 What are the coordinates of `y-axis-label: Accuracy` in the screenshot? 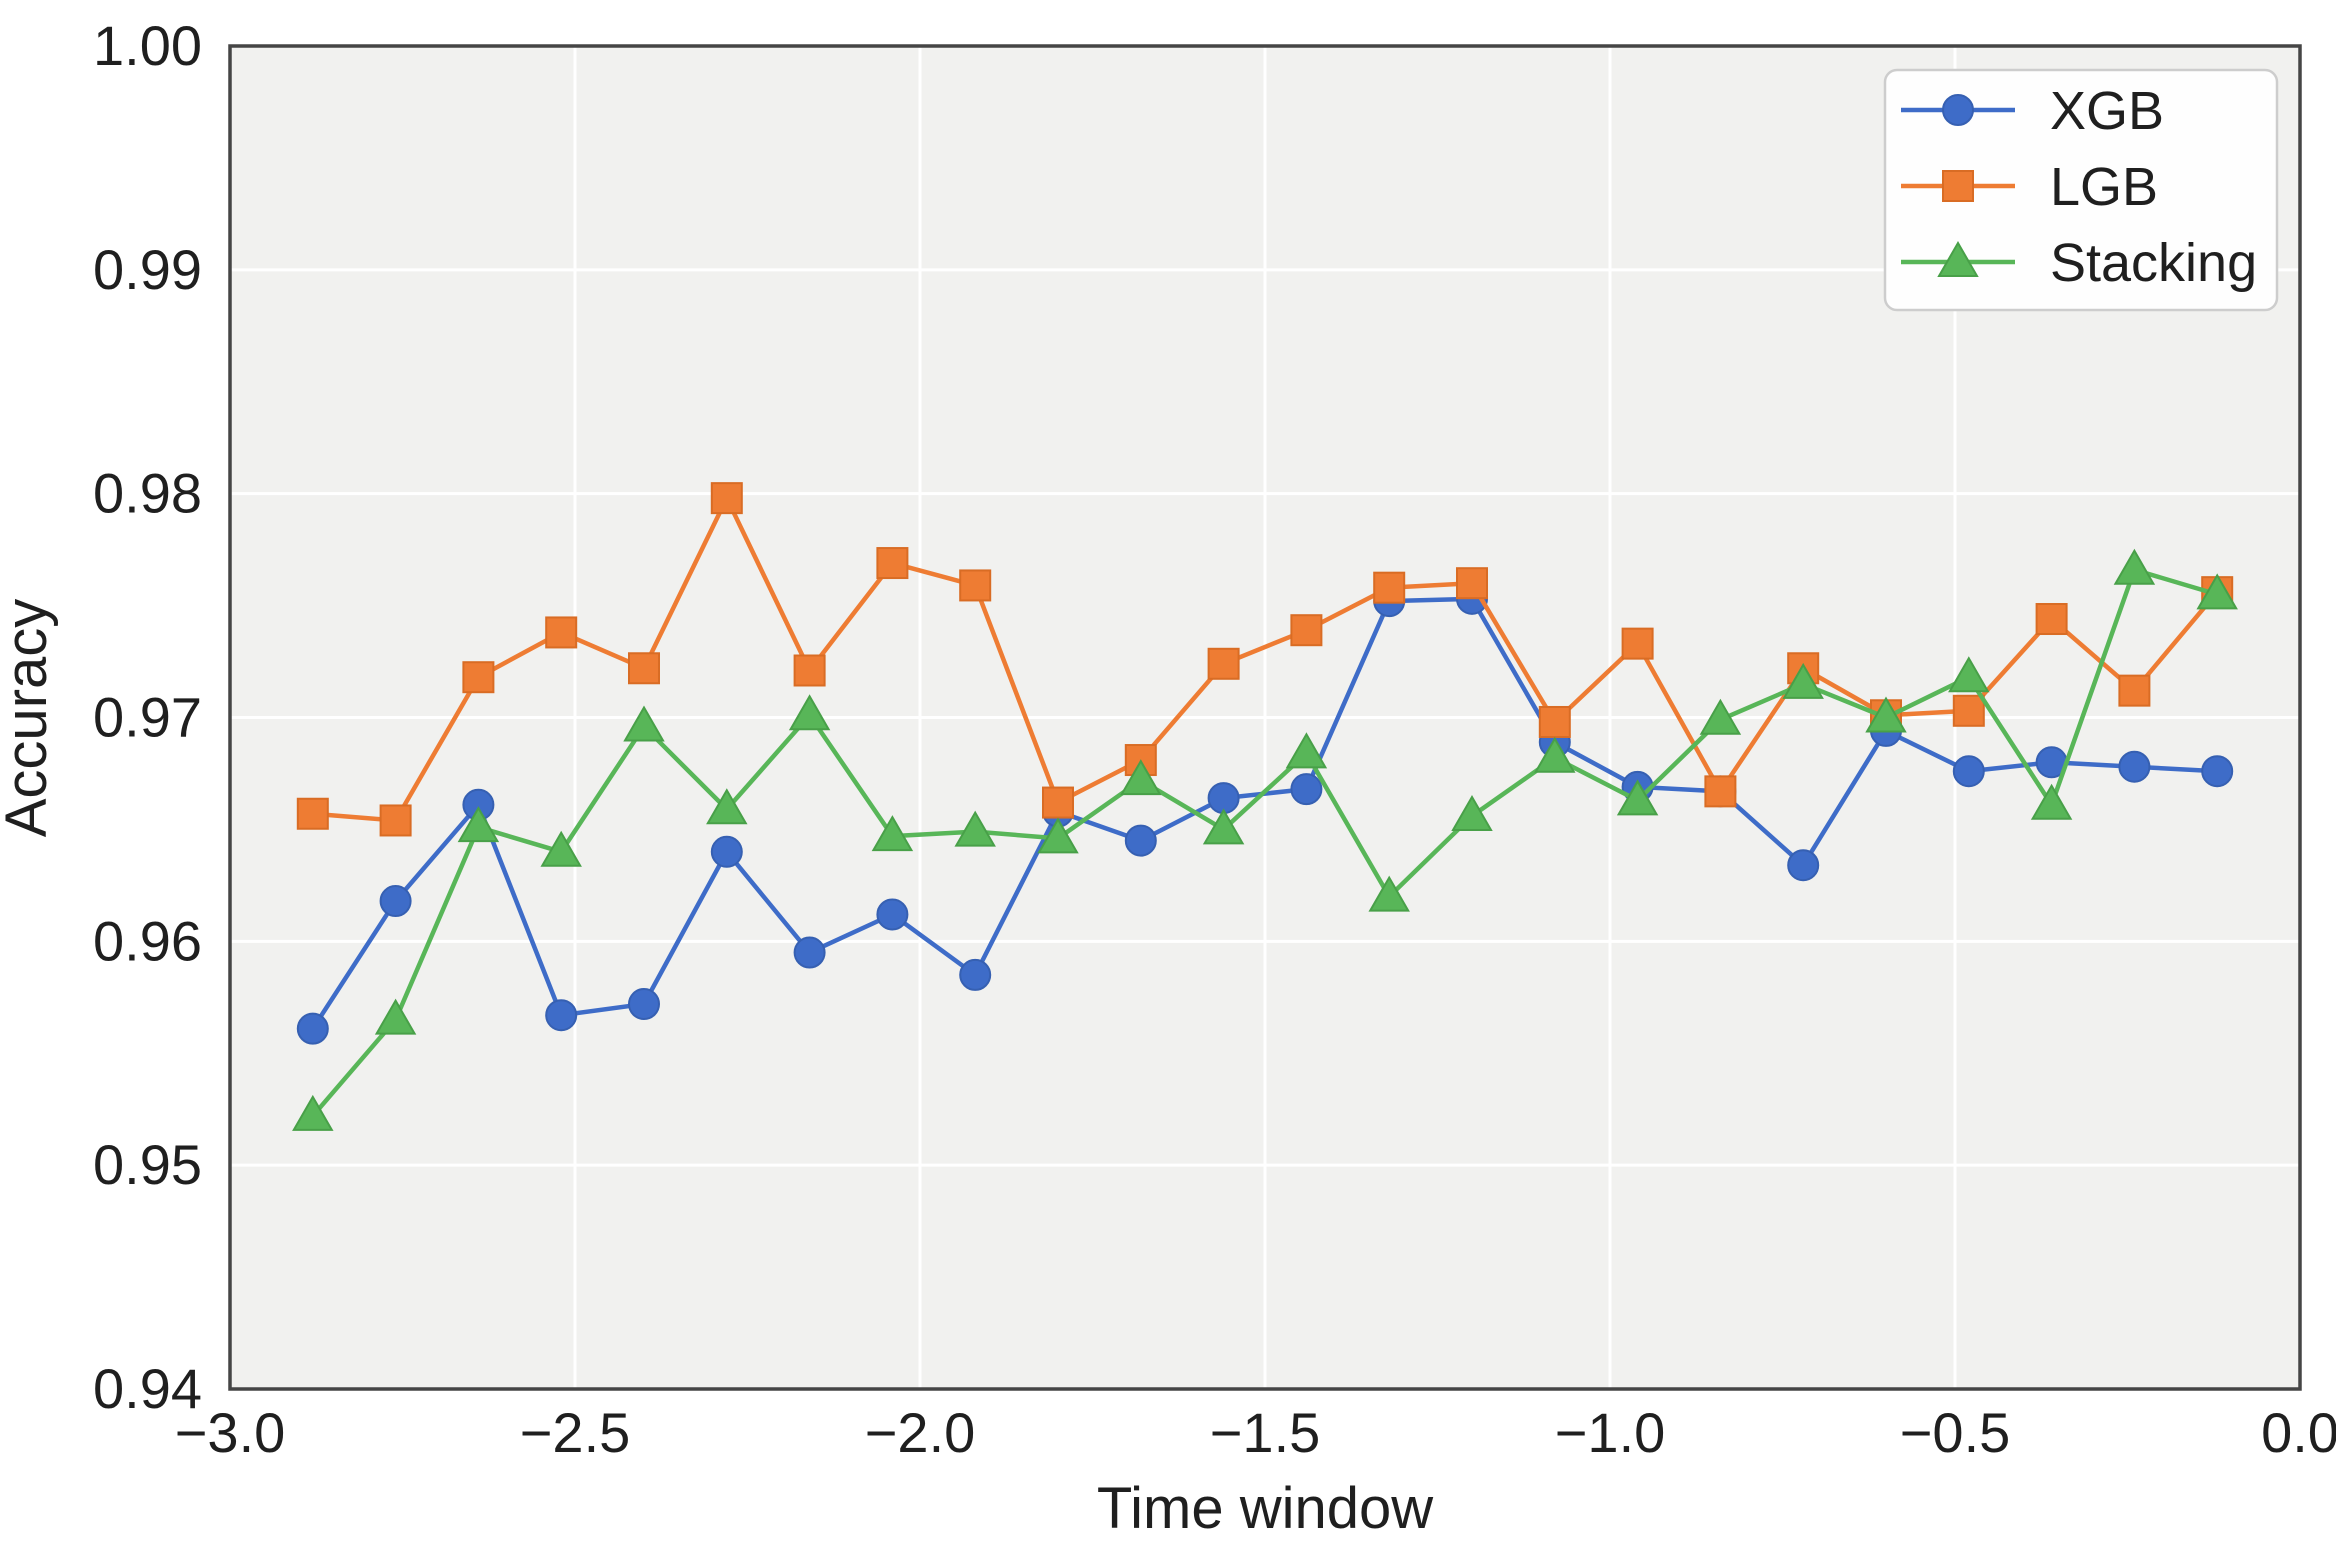 It's located at (29, 718).